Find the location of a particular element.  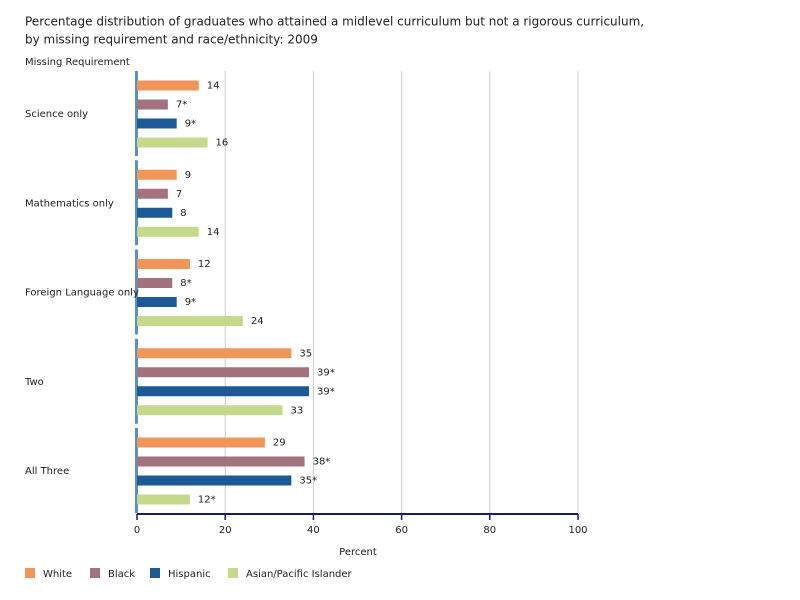

data-label: 35 is located at coordinates (305, 353).